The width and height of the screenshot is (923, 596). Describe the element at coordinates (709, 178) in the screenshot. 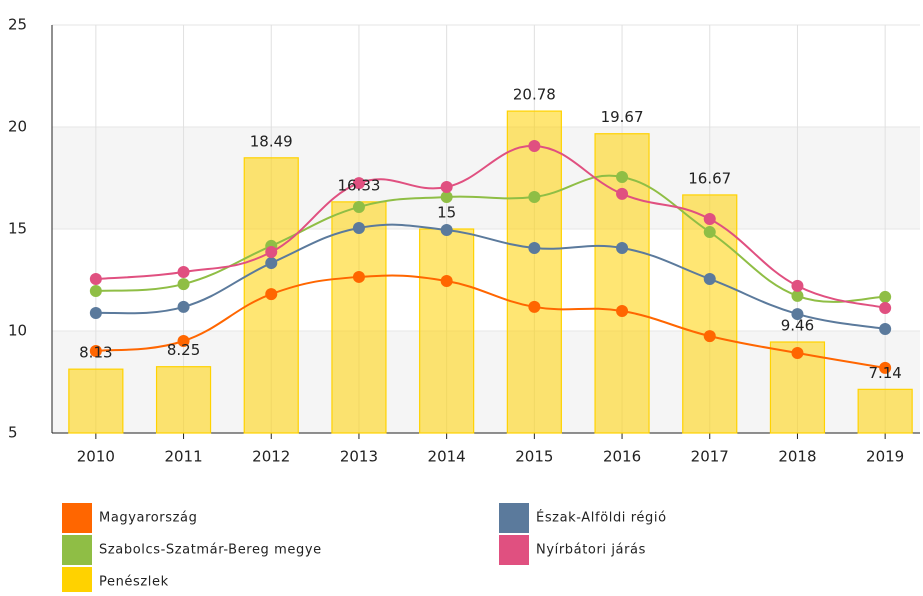

I see `data-label: 16.67` at that location.